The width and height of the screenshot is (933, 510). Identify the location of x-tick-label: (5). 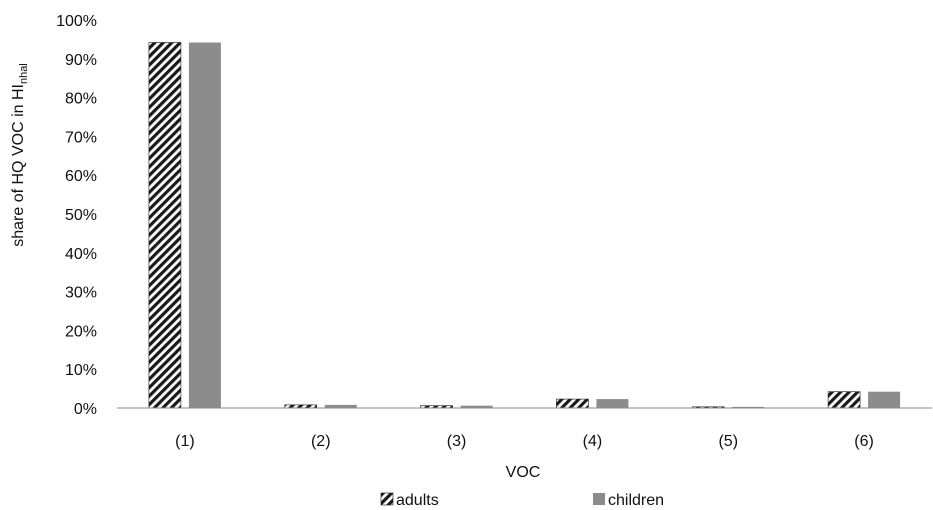
(728, 441).